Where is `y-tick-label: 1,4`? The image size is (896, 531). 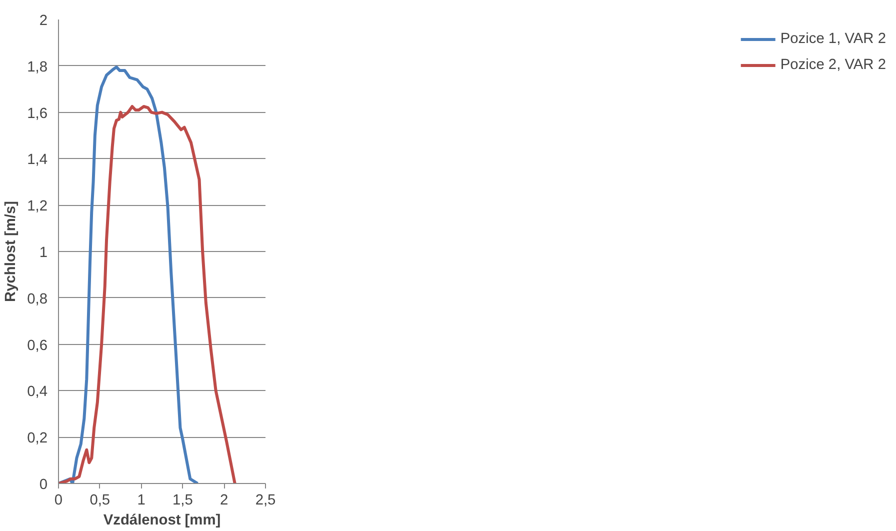 y-tick-label: 1,4 is located at coordinates (37, 160).